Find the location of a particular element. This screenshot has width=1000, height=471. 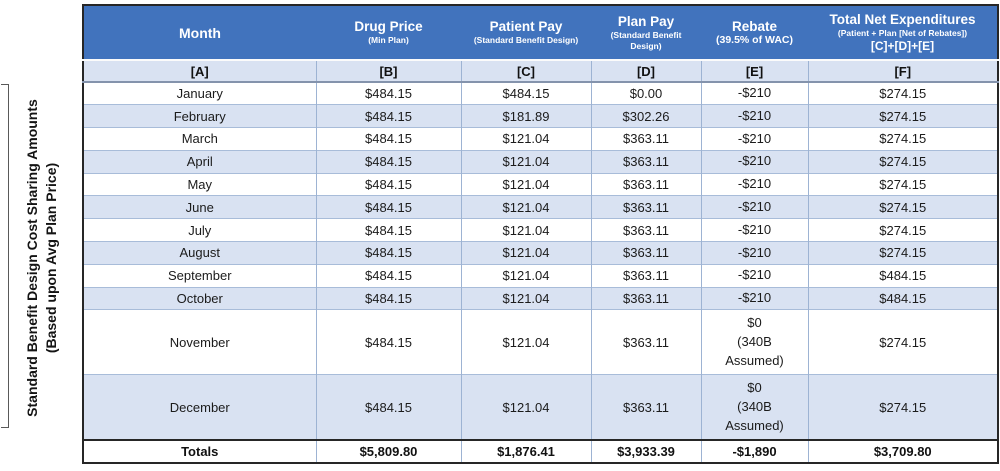

totals-total: $3,709.80 is located at coordinates (902, 450).